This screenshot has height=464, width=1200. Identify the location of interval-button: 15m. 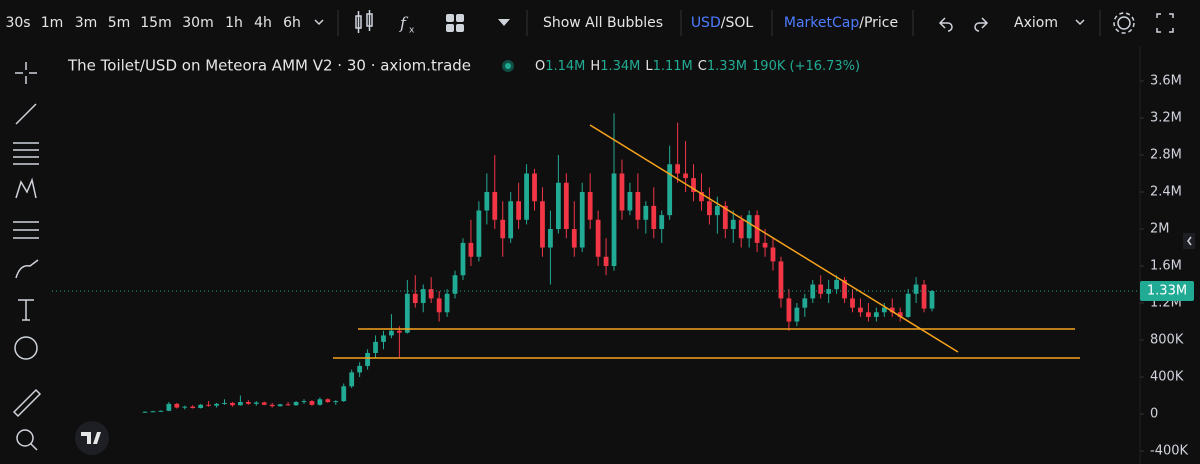
(155, 23).